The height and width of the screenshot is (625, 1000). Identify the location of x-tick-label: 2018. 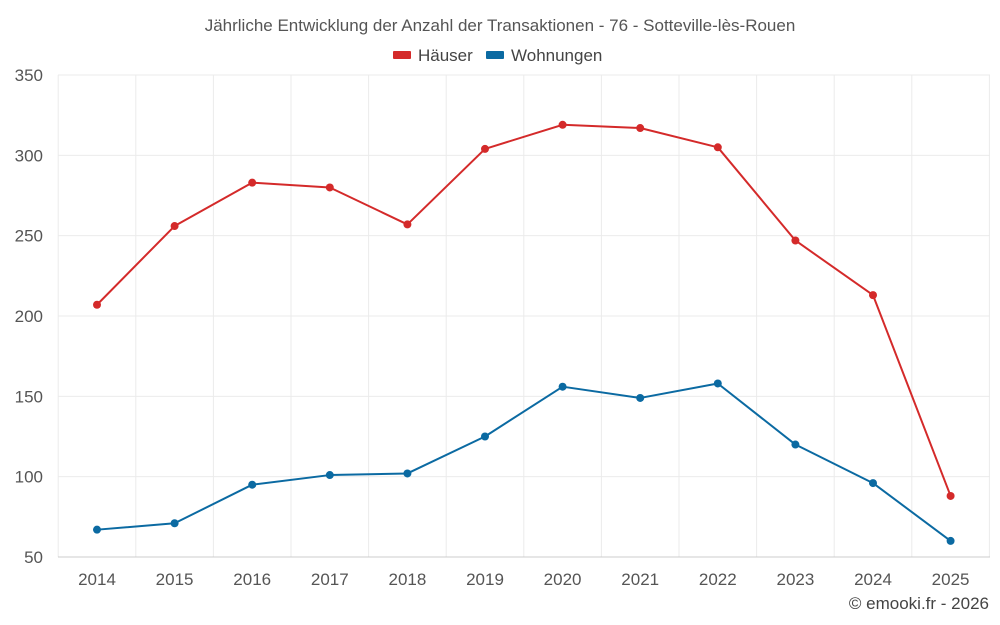
(407, 579).